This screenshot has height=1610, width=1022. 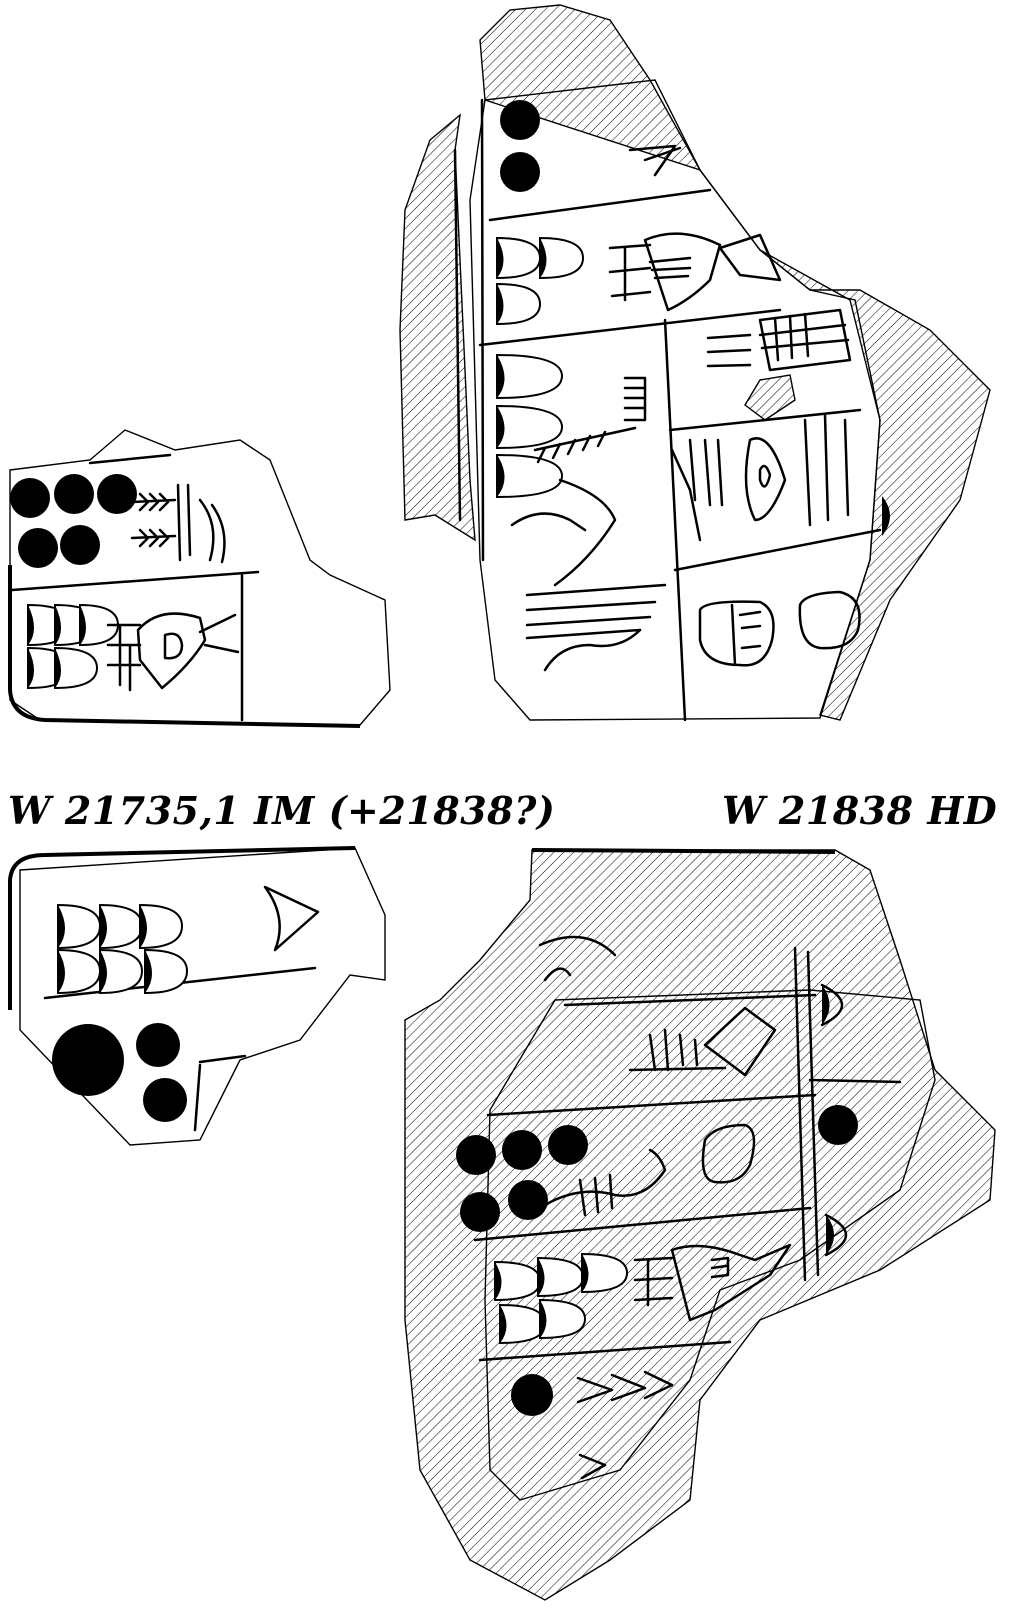 I want to click on sign-hook-and-box, so click(x=649, y=1170).